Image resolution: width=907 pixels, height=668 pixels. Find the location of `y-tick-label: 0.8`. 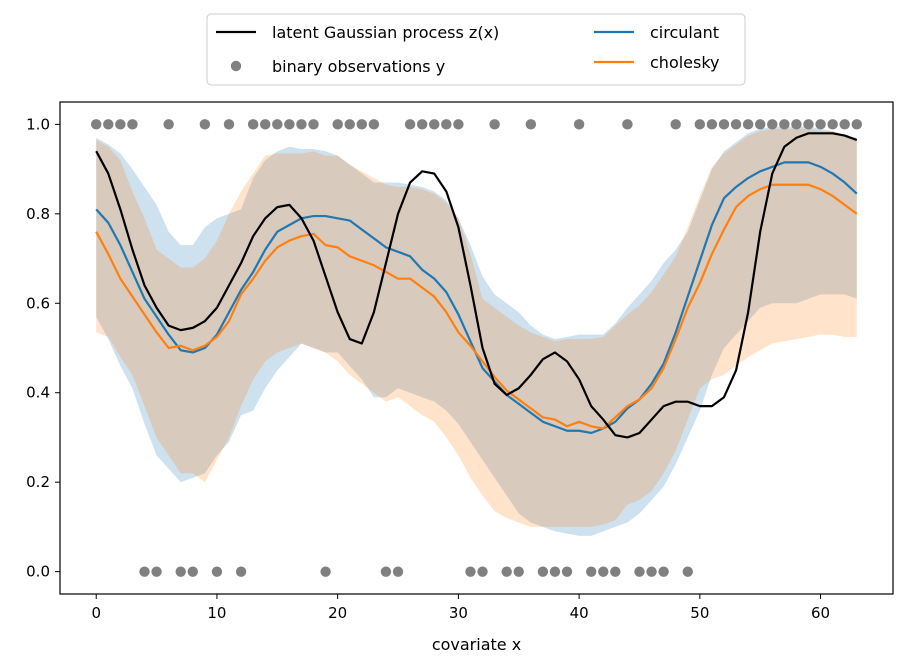

y-tick-label: 0.8 is located at coordinates (38, 214).